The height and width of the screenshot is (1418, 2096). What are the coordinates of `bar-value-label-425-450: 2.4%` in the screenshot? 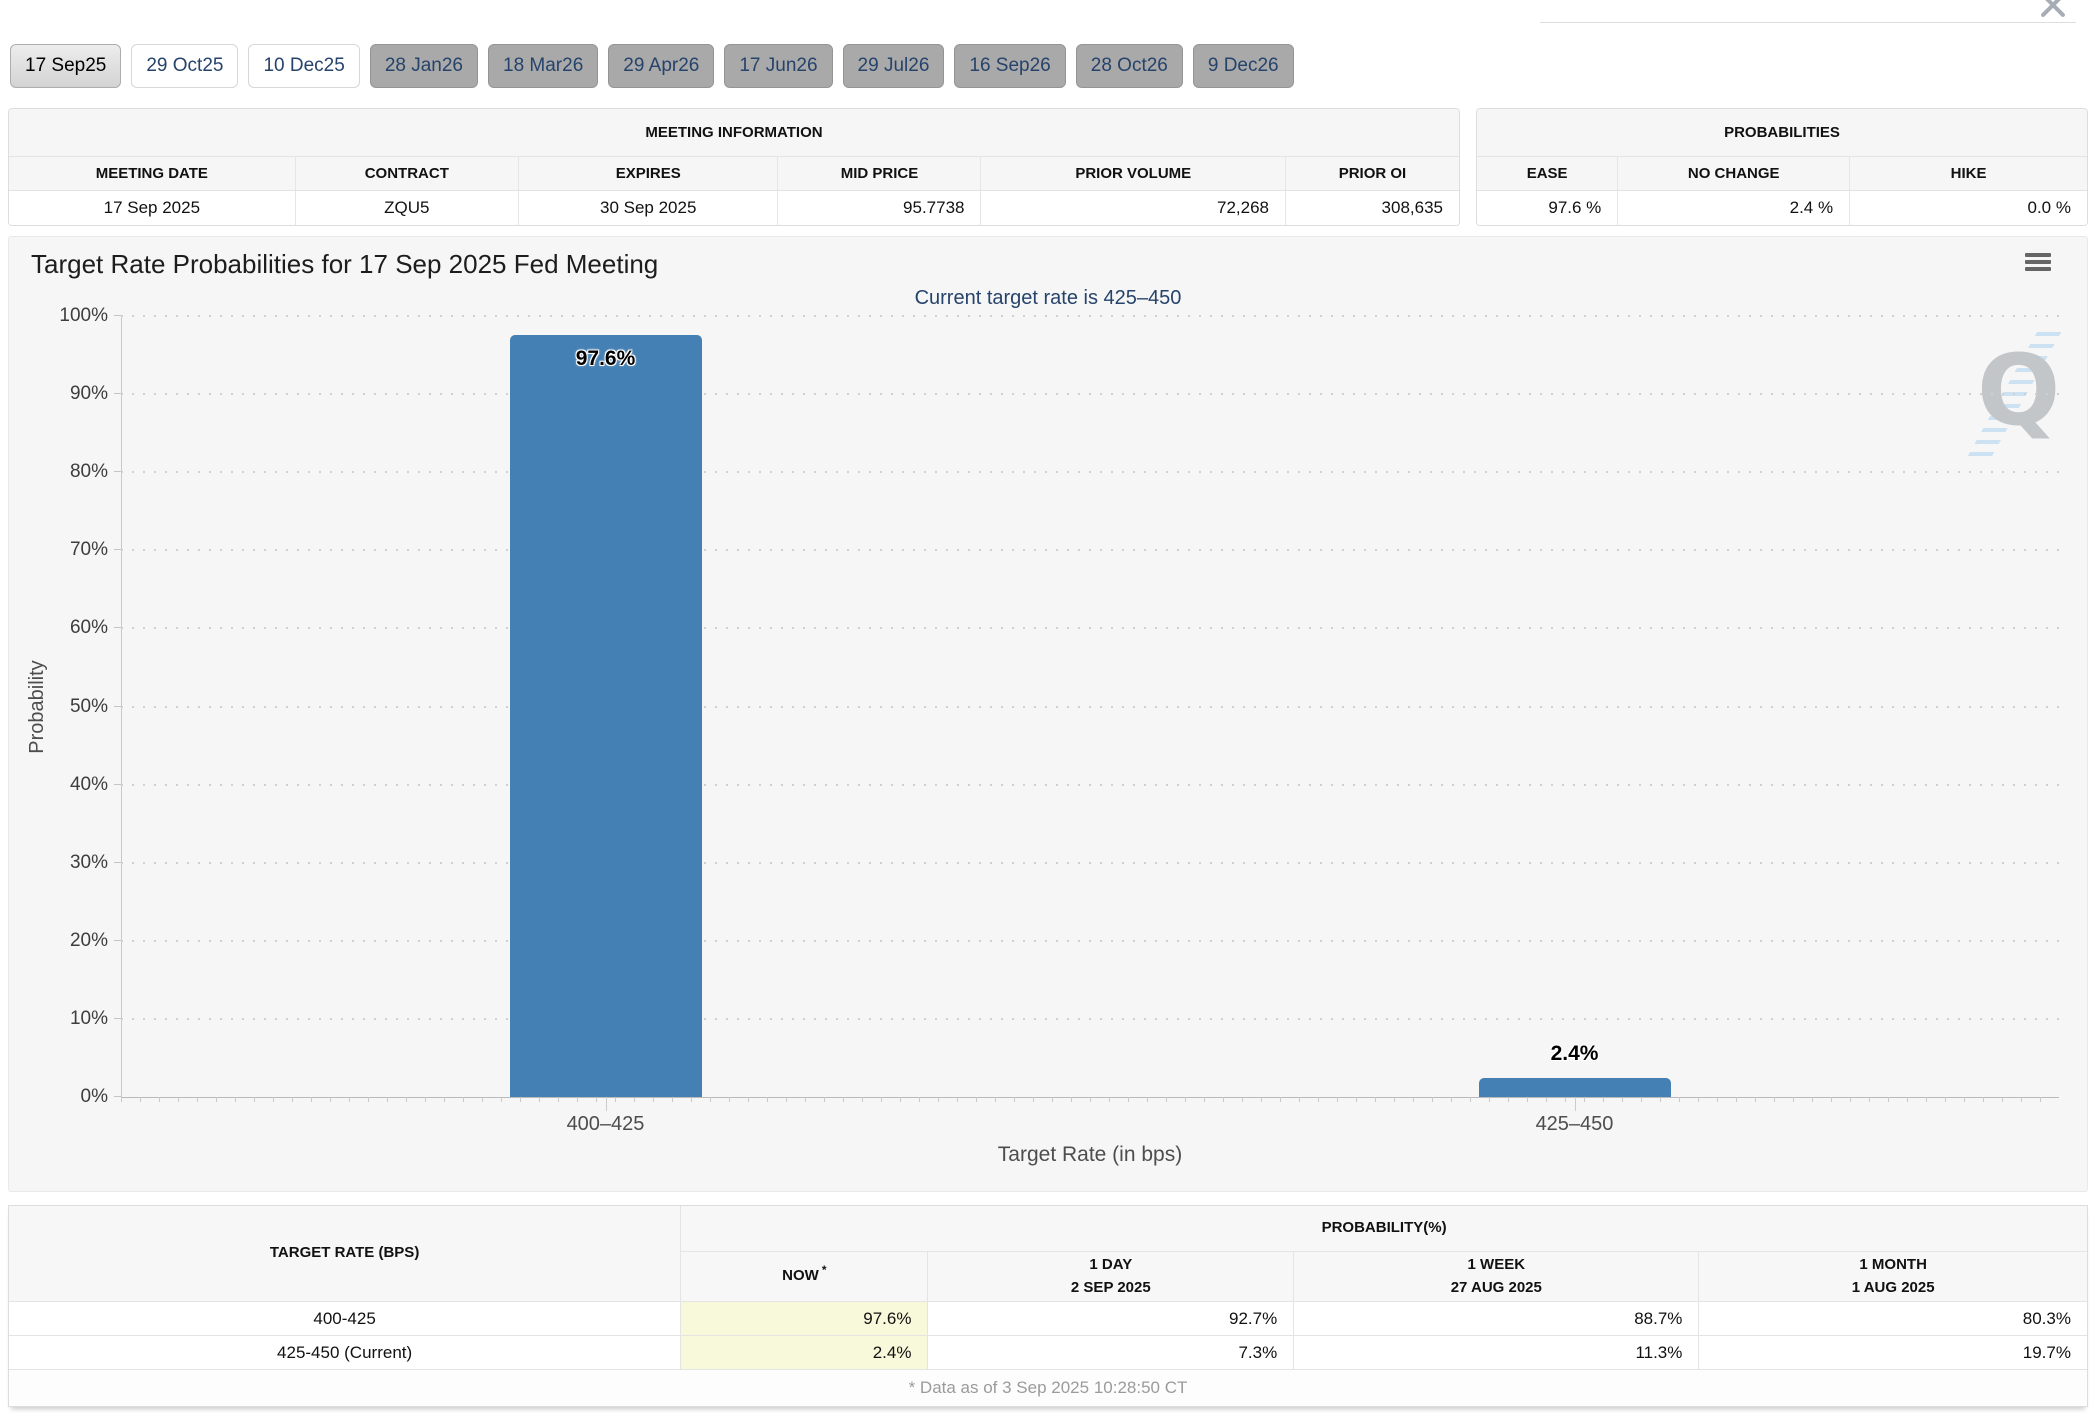 It's located at (1574, 1054).